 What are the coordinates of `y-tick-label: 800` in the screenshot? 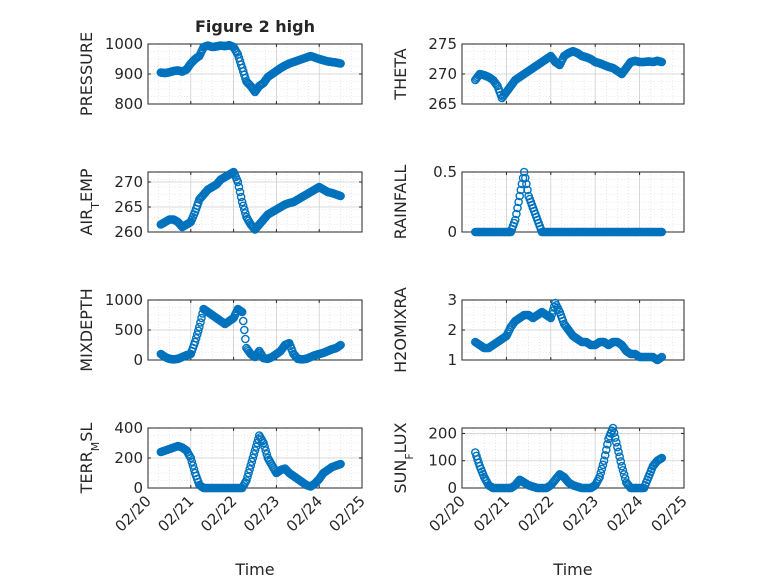 It's located at (128, 104).